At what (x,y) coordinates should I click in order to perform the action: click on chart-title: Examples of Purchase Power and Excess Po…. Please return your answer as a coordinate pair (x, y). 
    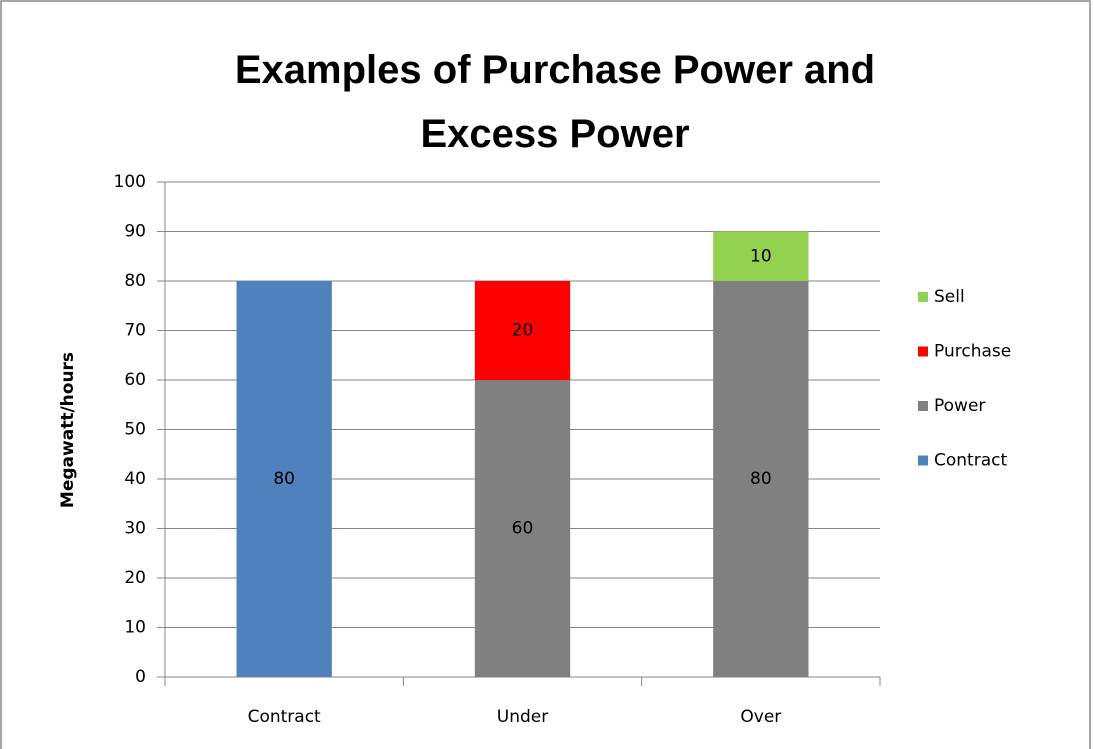
    Looking at the image, I should click on (555, 102).